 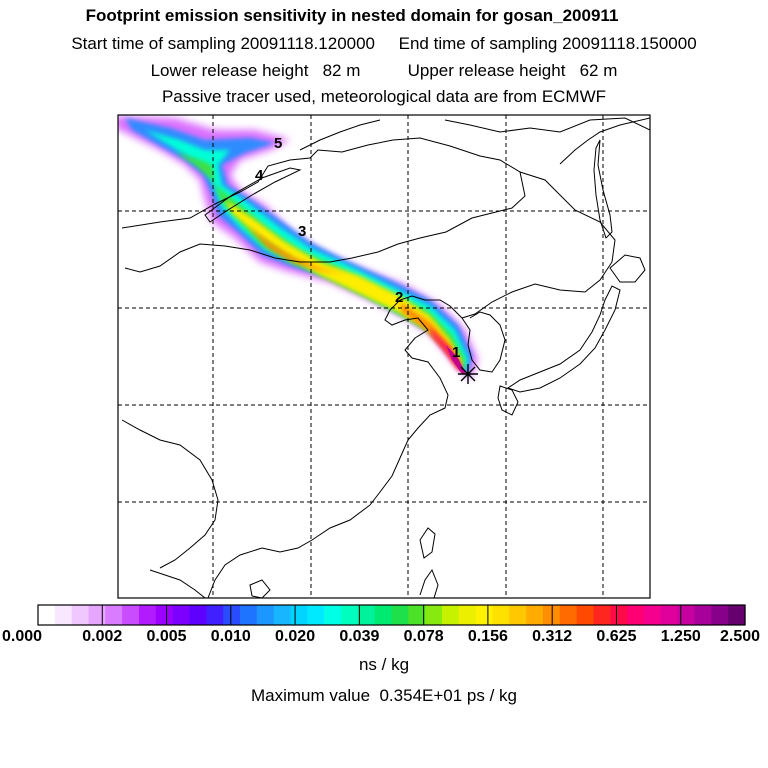 I want to click on colorbar-tick-label: 1.250, so click(x=680, y=636).